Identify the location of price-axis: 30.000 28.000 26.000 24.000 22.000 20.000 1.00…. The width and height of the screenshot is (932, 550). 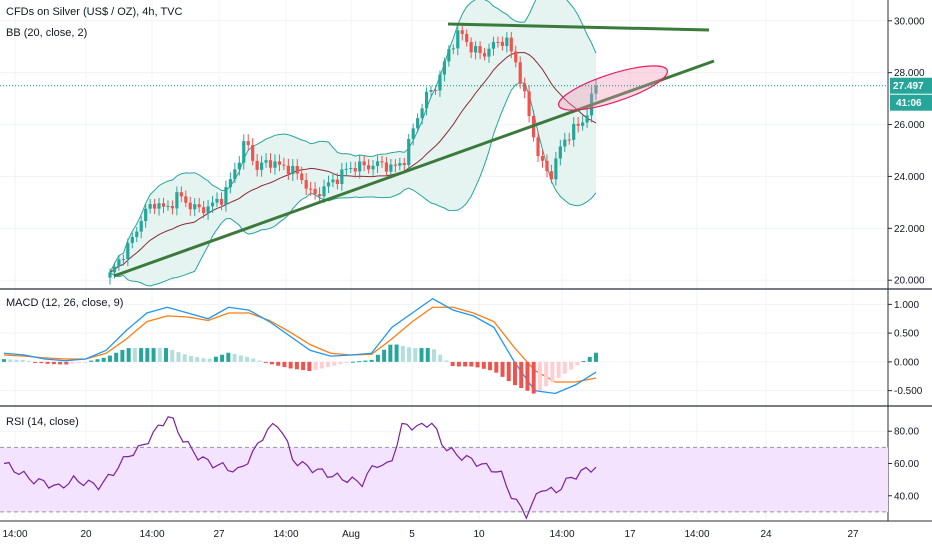
(906, 259).